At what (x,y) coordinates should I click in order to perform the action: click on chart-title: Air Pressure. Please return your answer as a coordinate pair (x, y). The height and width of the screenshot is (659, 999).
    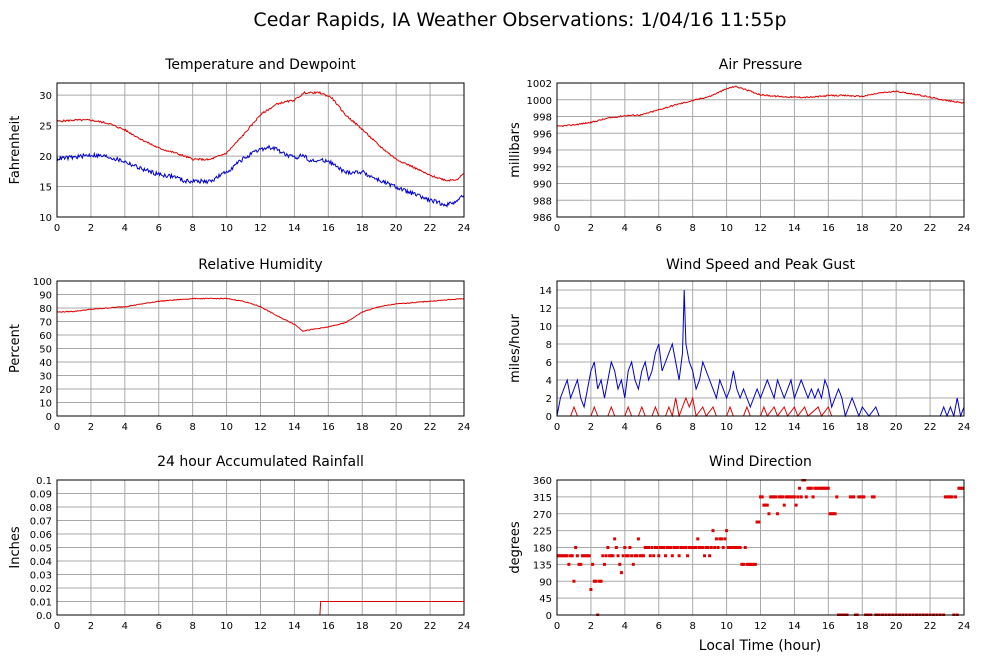
    Looking at the image, I should click on (760, 65).